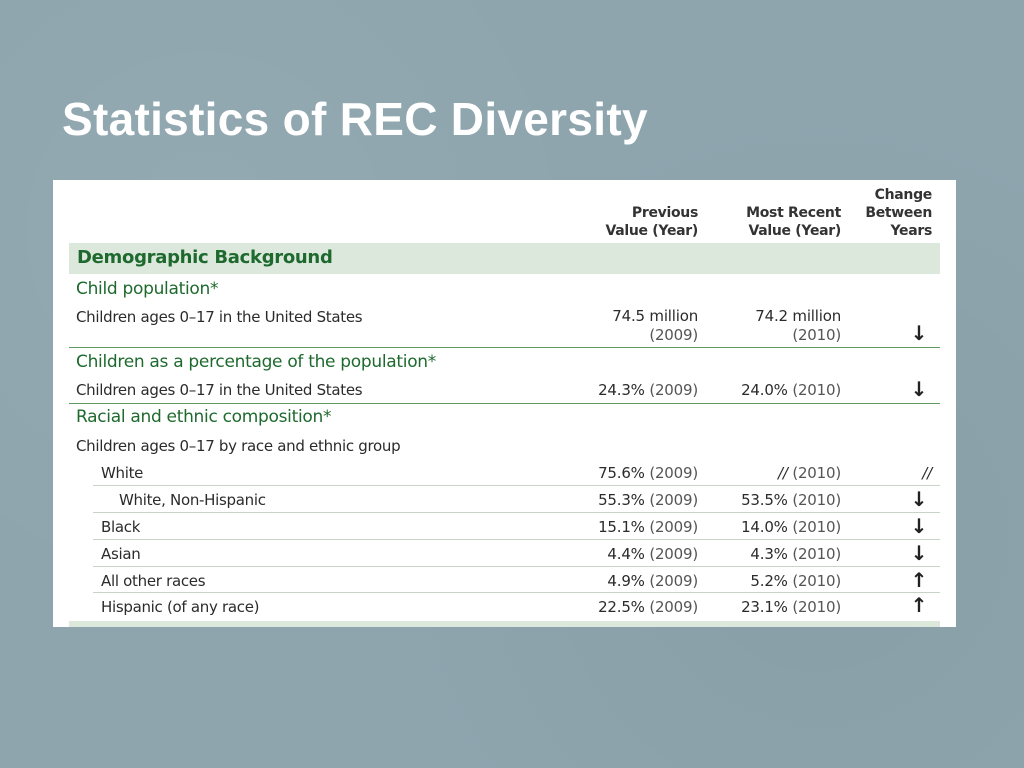  I want to click on column-header-change-line3: Years, so click(911, 231).